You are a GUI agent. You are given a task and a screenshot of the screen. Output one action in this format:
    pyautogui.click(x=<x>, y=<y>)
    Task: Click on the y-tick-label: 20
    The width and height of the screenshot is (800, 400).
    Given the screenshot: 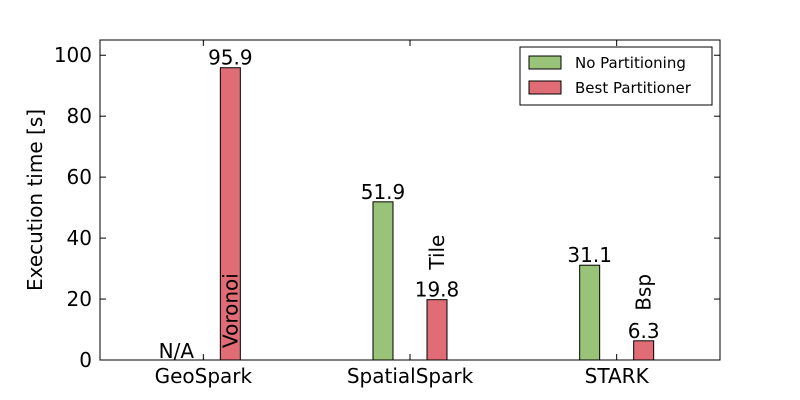 What is the action you would take?
    pyautogui.click(x=79, y=299)
    